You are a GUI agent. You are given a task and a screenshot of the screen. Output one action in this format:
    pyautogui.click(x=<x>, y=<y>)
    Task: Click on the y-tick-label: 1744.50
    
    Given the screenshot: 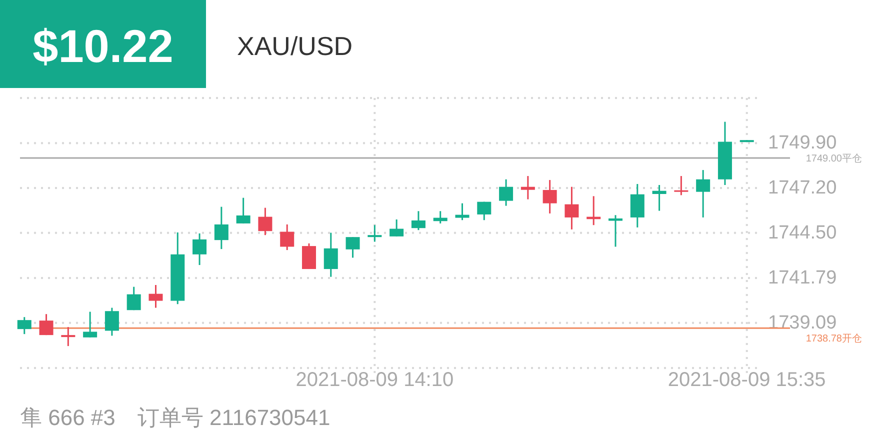 What is the action you would take?
    pyautogui.click(x=802, y=233)
    